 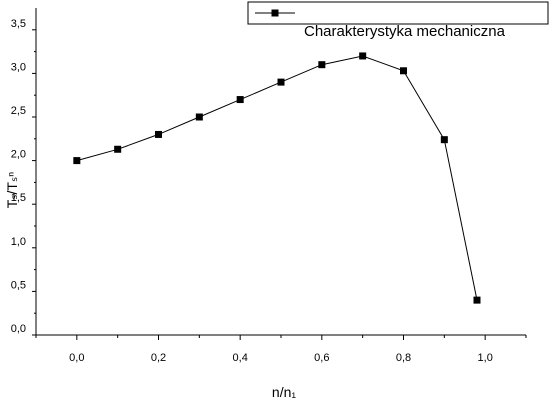 What do you see at coordinates (240, 358) in the screenshot?
I see `x-tick-label: 0,4` at bounding box center [240, 358].